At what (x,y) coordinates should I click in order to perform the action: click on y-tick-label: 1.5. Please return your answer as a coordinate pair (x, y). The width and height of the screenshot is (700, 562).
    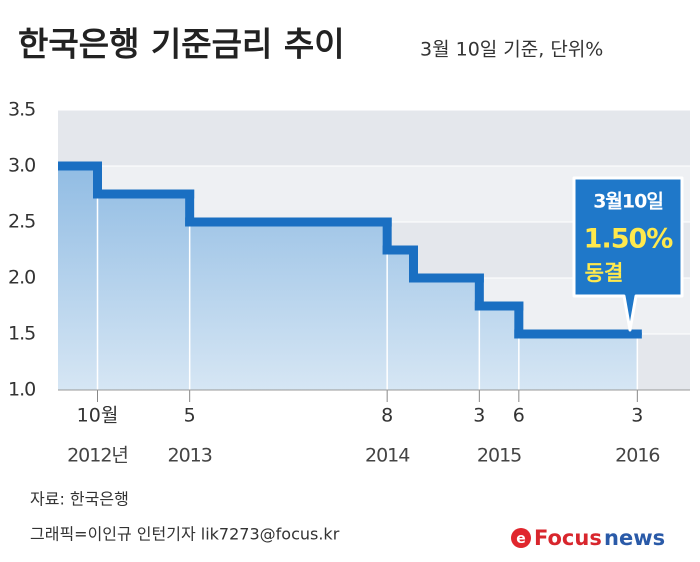
    Looking at the image, I should click on (21, 334).